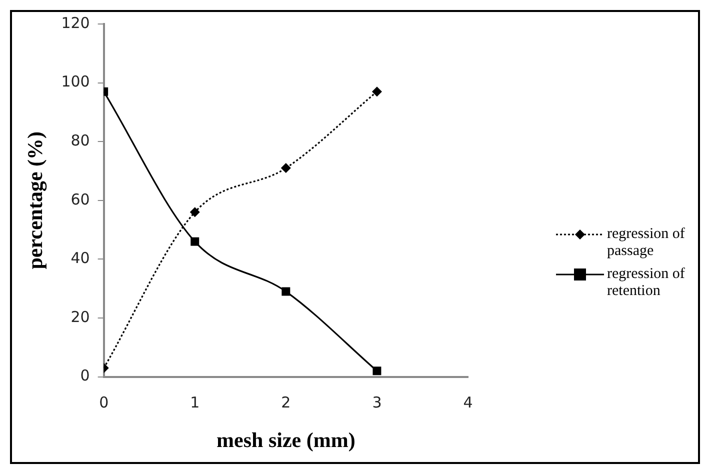 The width and height of the screenshot is (712, 476). I want to click on y-tick-label: 40, so click(80, 258).